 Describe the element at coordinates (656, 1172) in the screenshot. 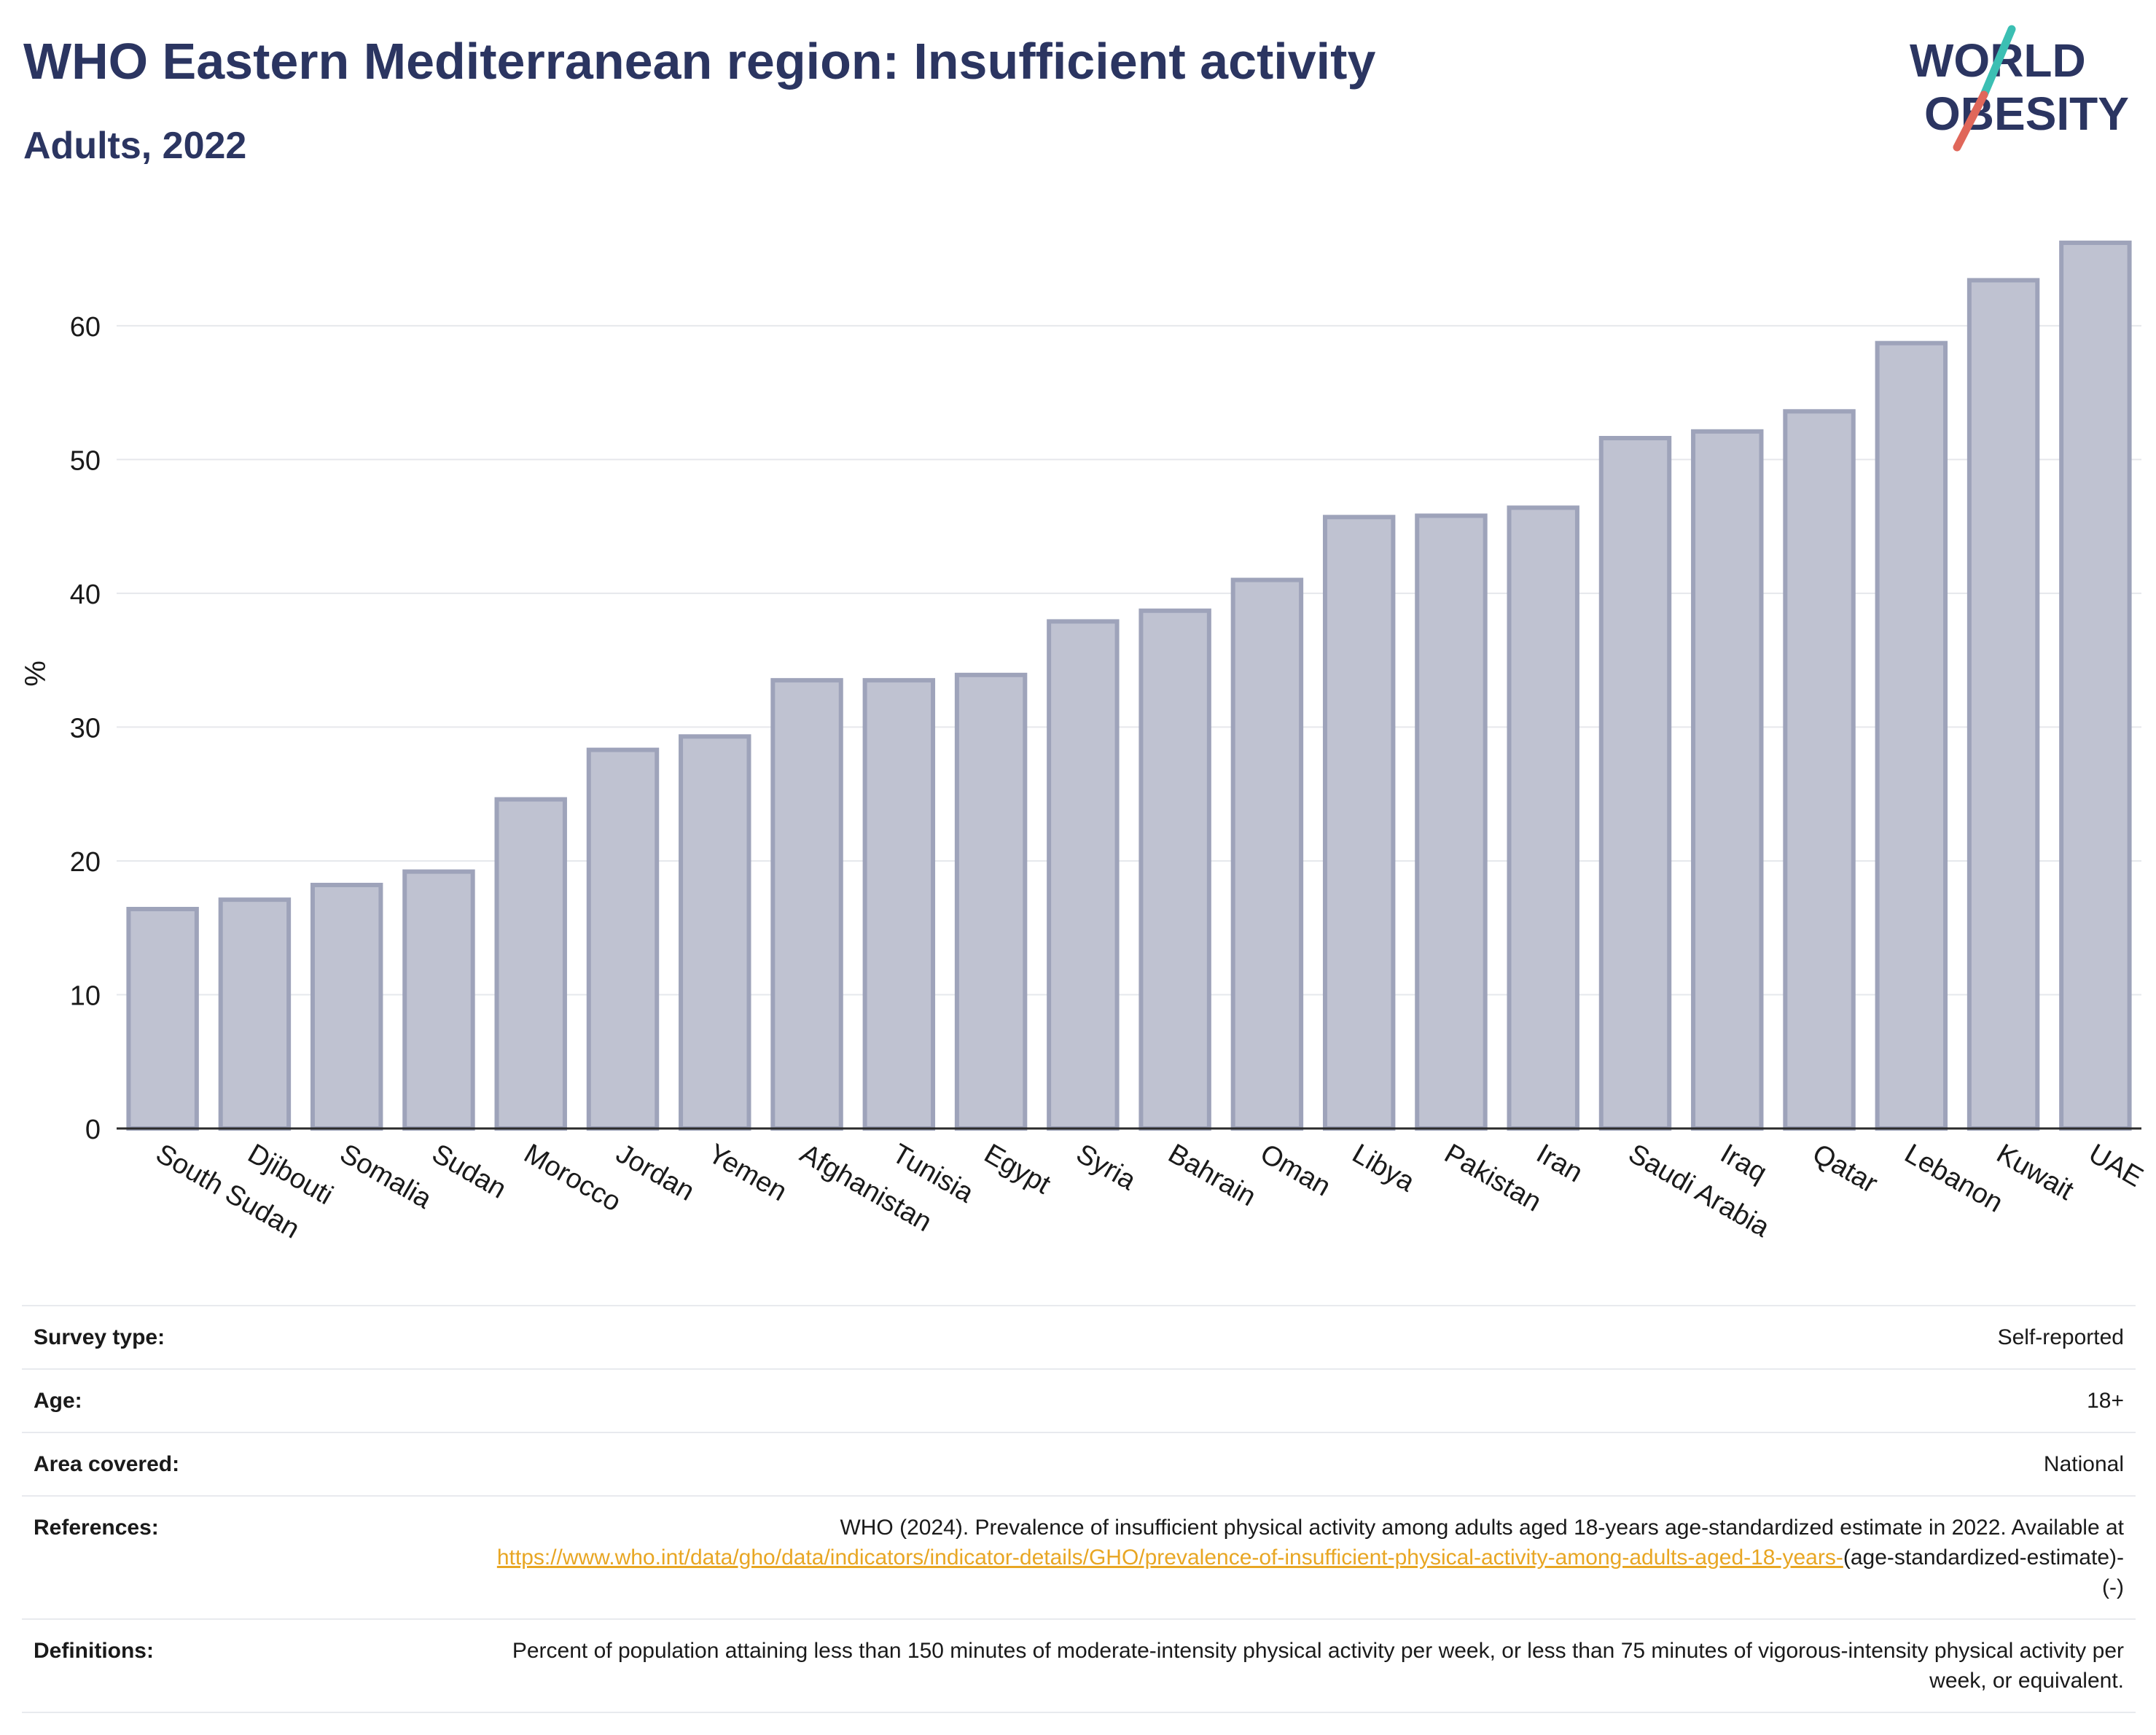

I see `x-tick-label: Jordan` at that location.